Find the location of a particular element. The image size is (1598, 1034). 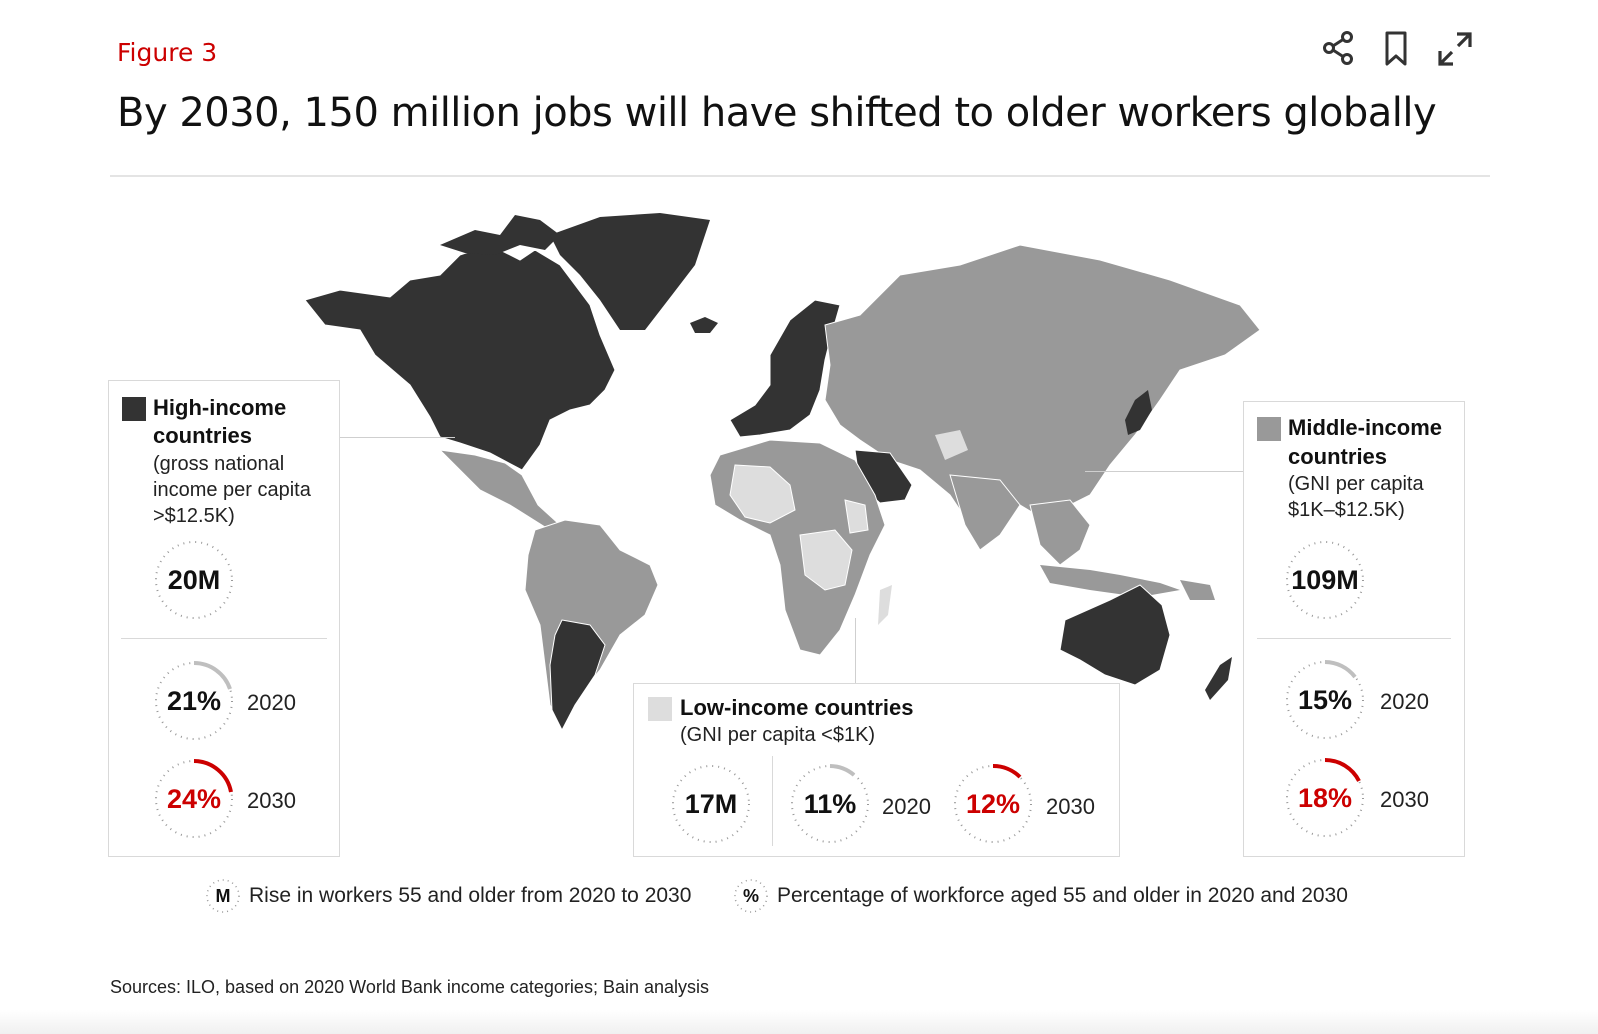

low-income-2030-value: 12% is located at coordinates (993, 804).